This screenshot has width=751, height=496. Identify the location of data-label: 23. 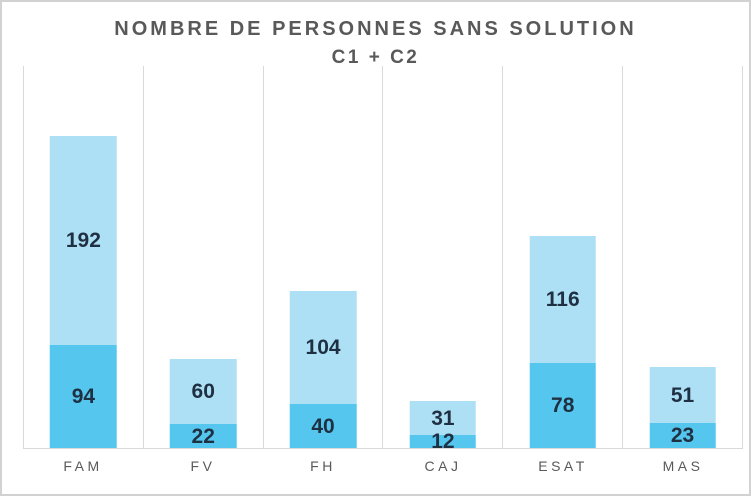
(682, 435).